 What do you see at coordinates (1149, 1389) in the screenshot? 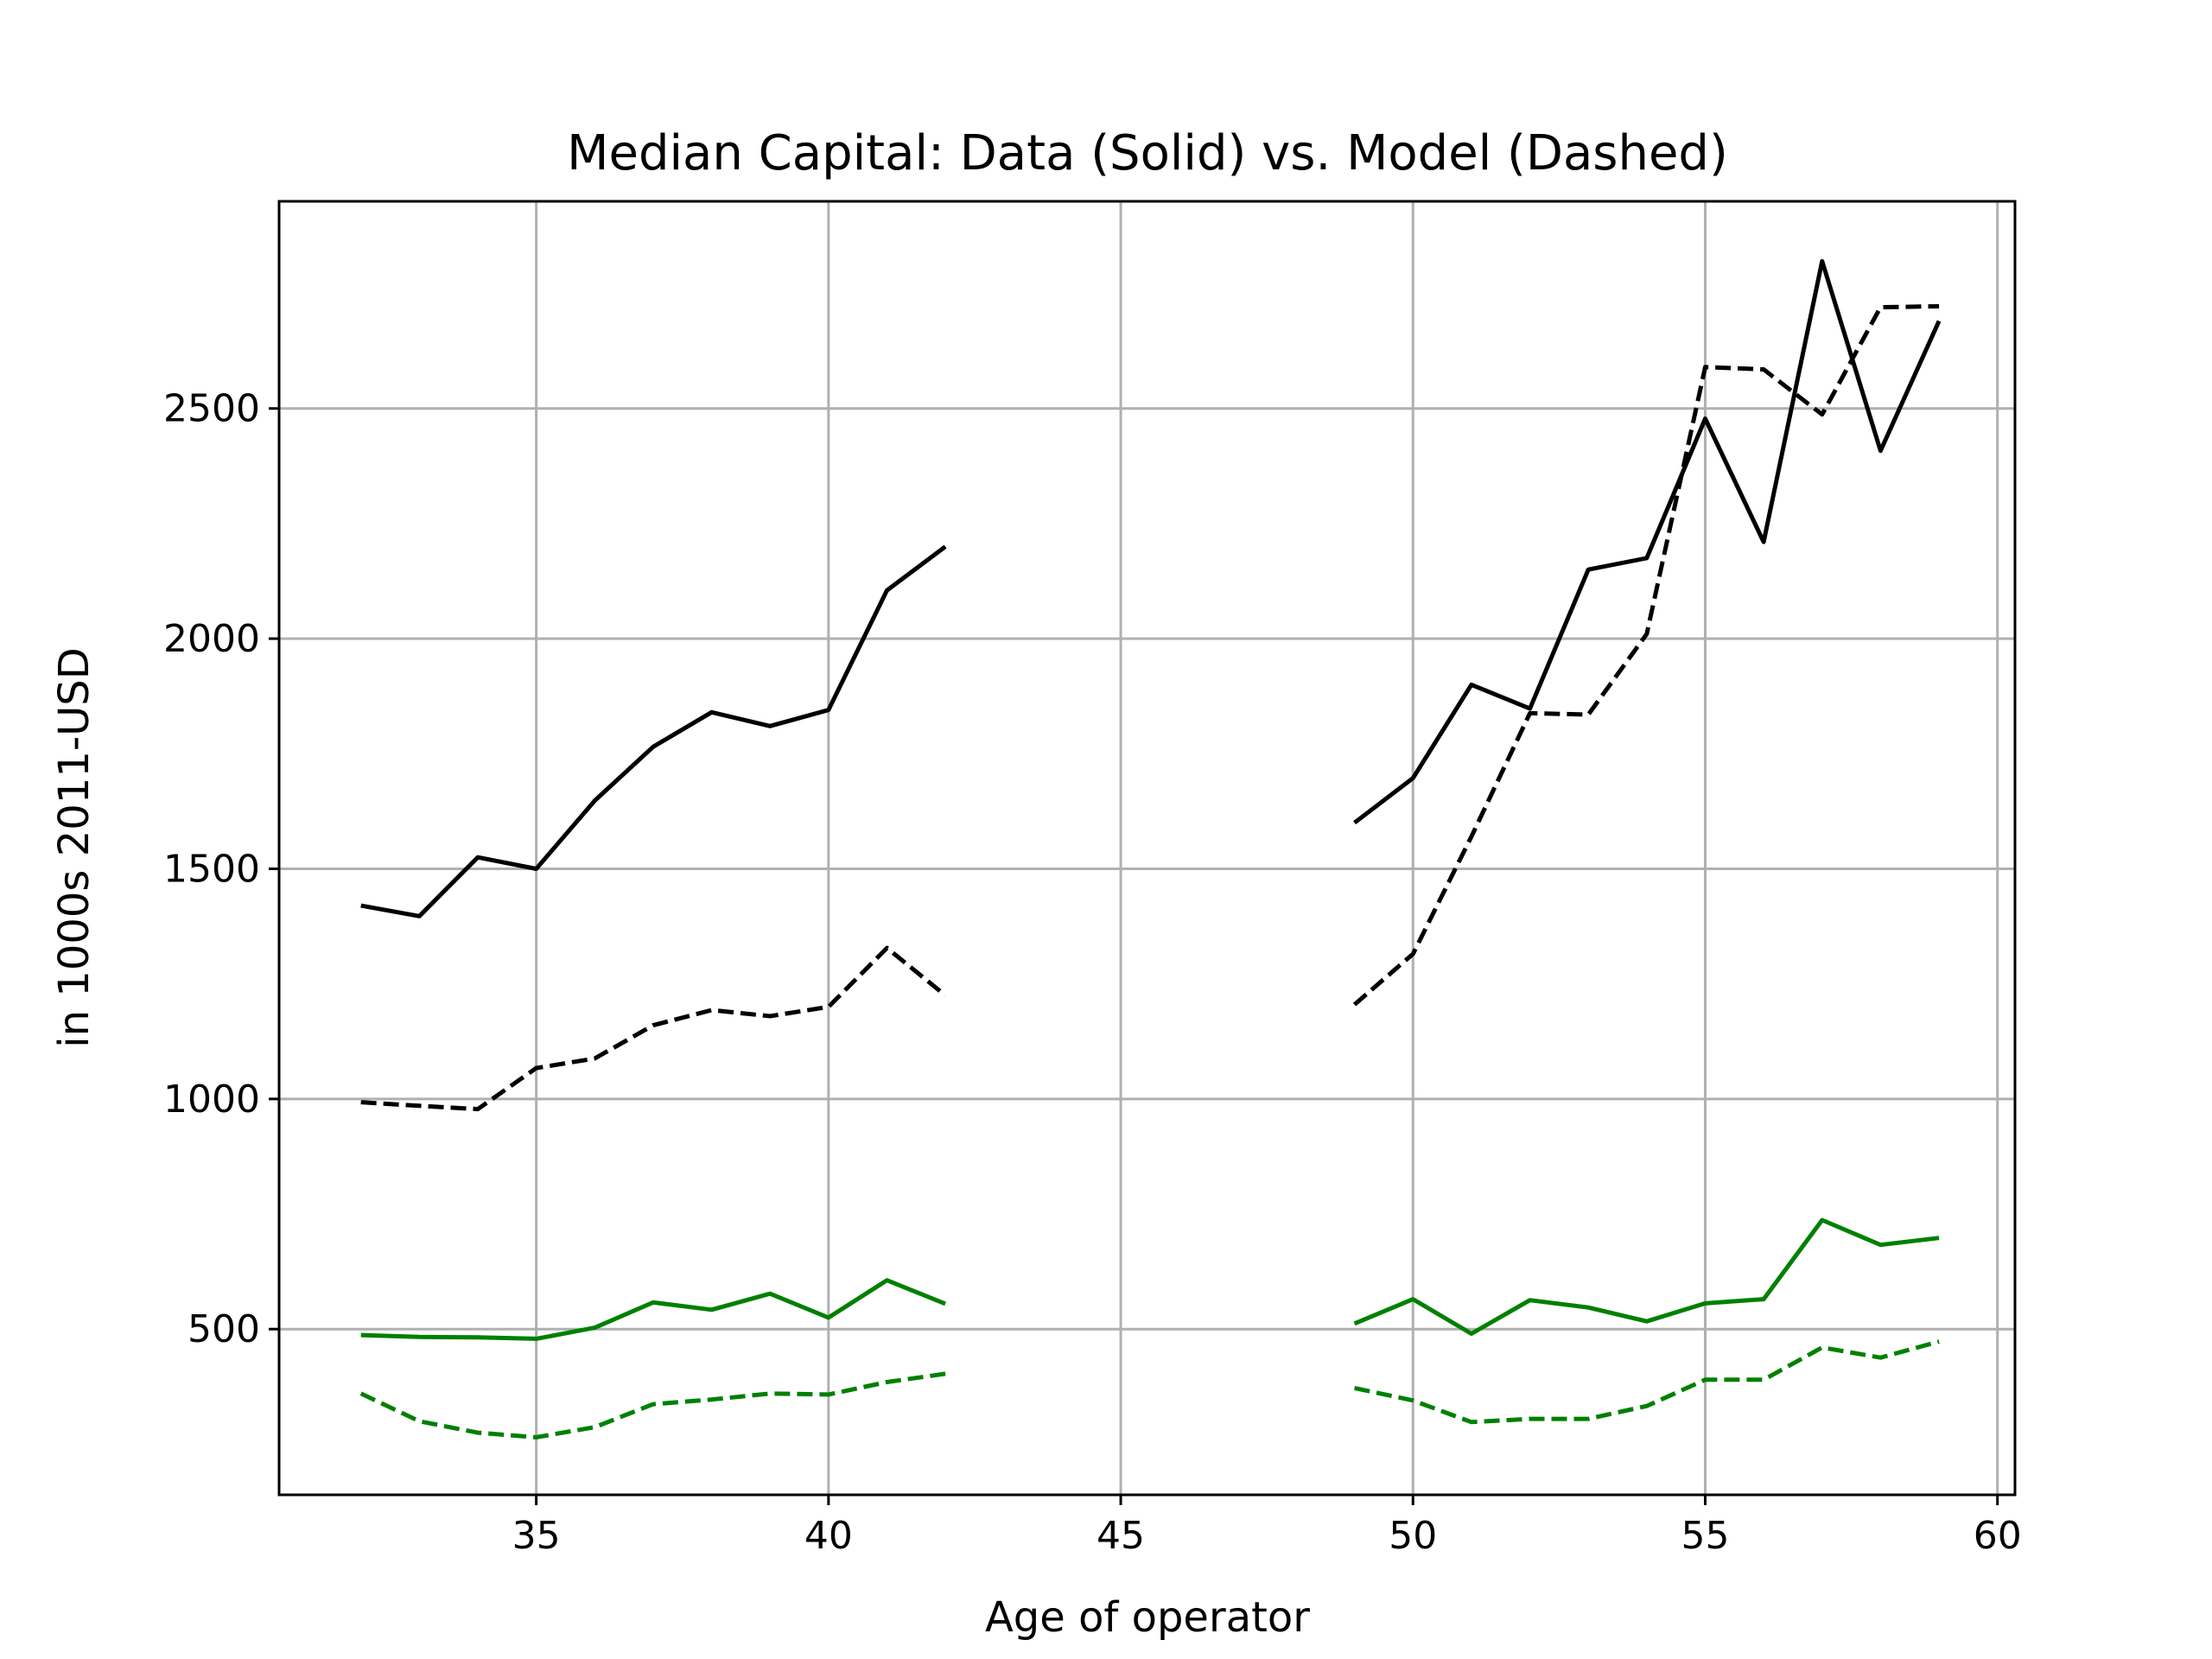
I see `series-4-dashed` at bounding box center [1149, 1389].